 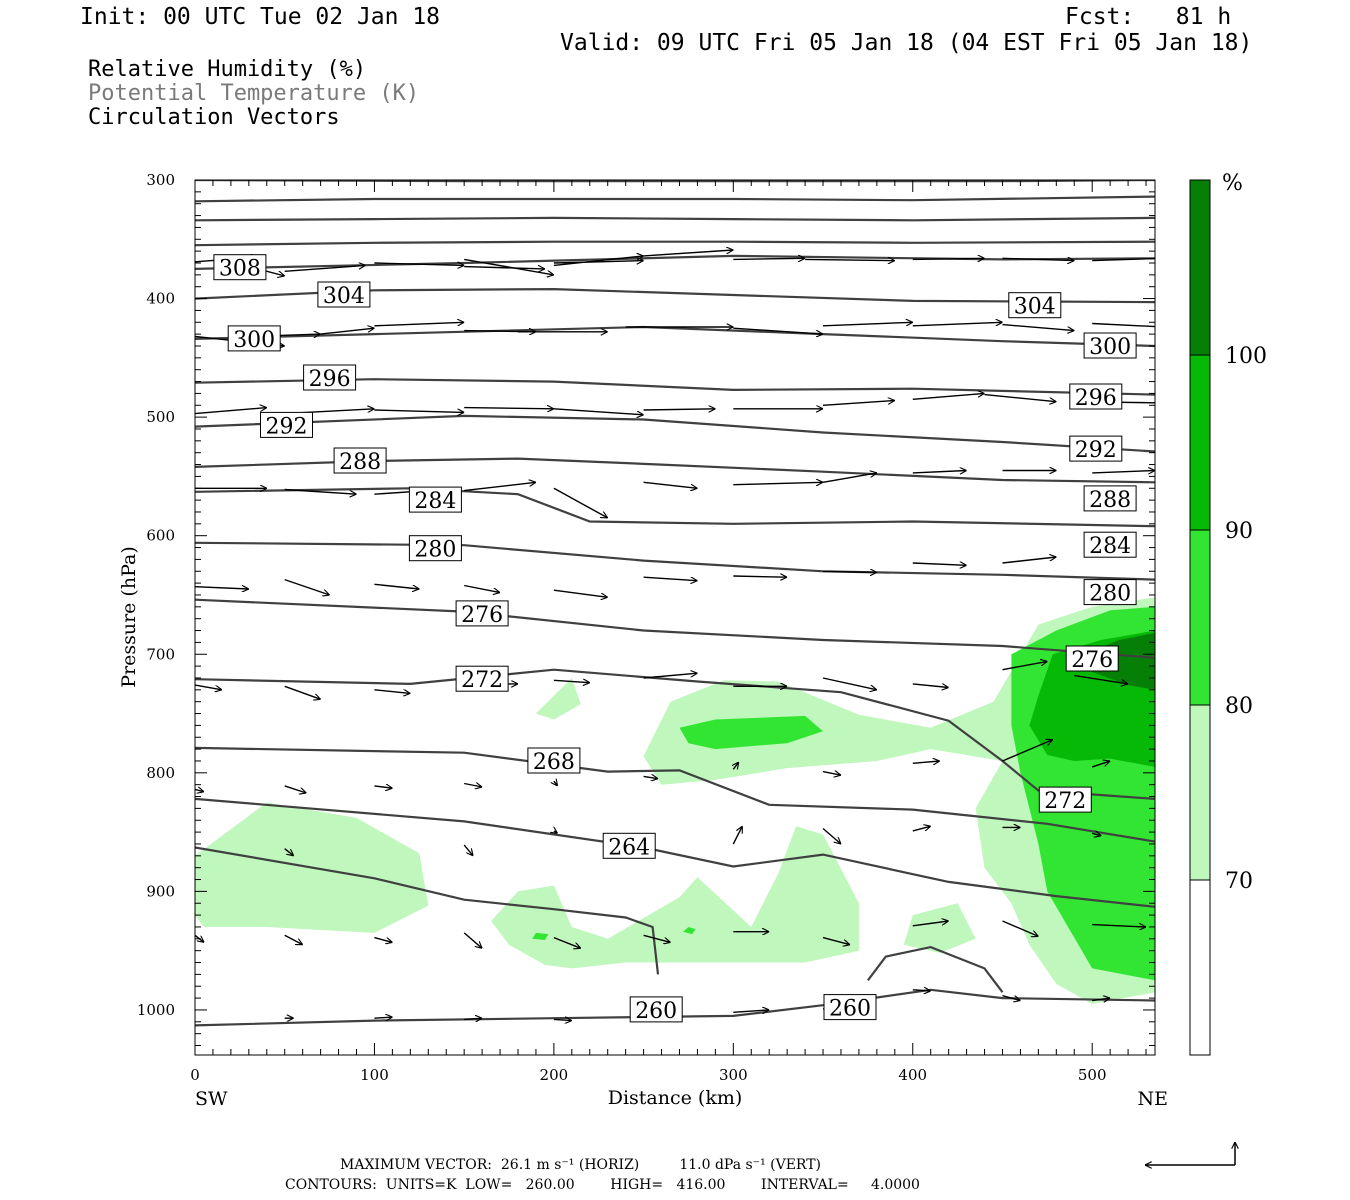 I want to click on theta-label-10: 288, so click(x=1110, y=499).